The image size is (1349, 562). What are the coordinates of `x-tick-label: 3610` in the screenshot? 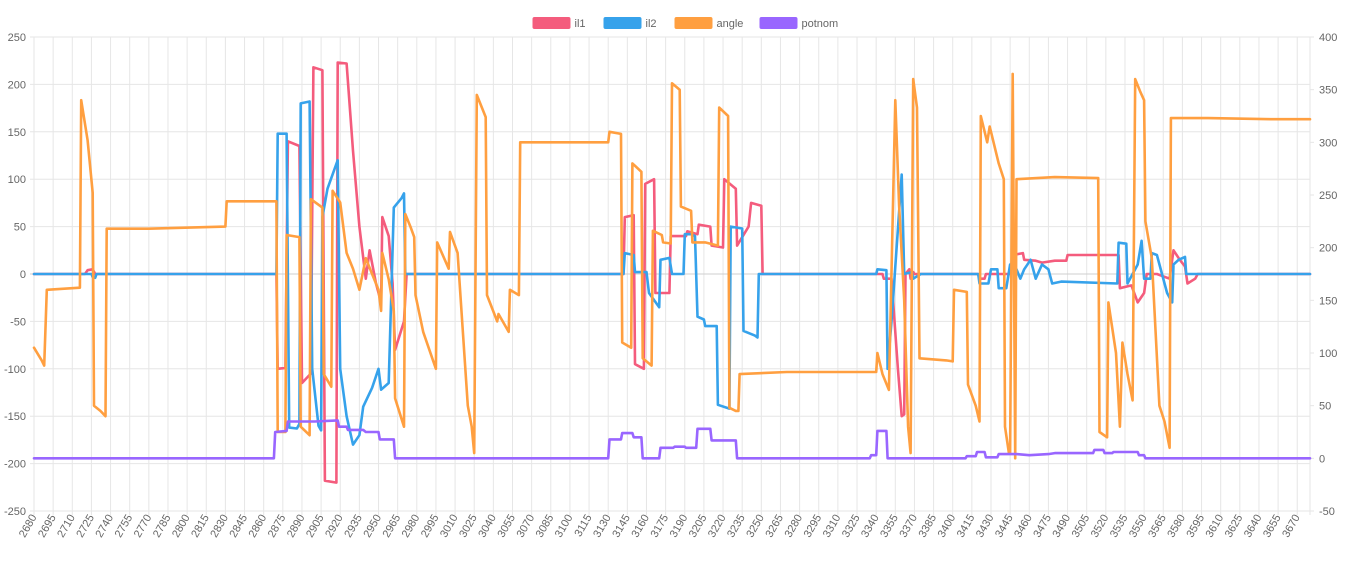 It's located at (1215, 526).